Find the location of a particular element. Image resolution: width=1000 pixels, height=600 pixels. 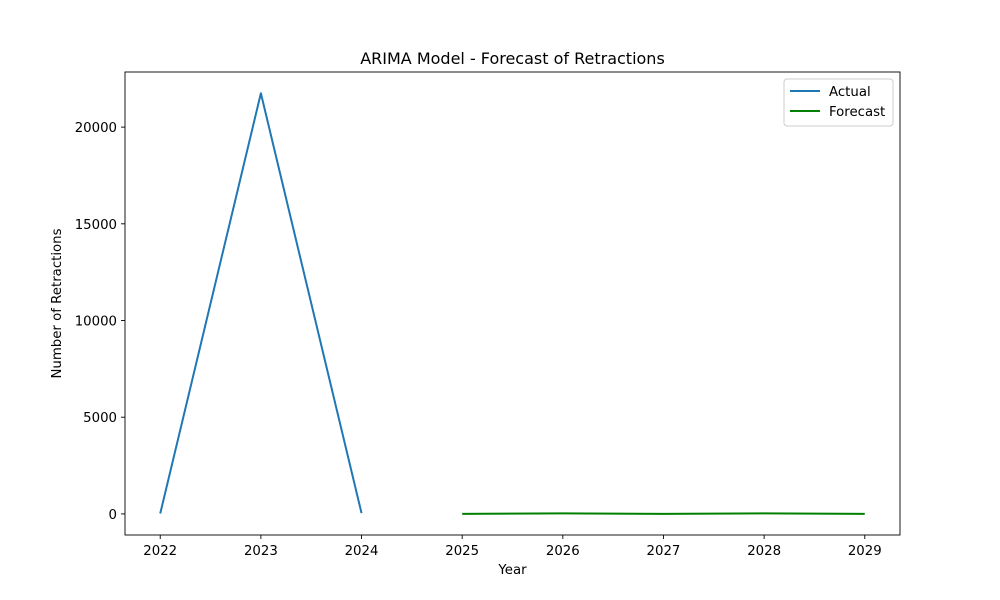

x-tick-label-2023: 2023 is located at coordinates (261, 551).